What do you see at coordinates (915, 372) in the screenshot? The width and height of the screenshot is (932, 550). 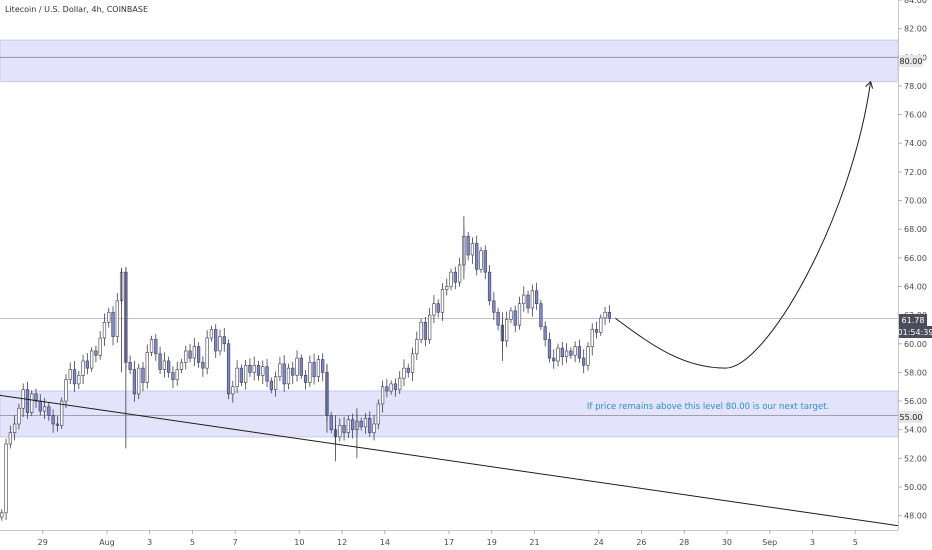 I see `price-tick-label: 58.00` at bounding box center [915, 372].